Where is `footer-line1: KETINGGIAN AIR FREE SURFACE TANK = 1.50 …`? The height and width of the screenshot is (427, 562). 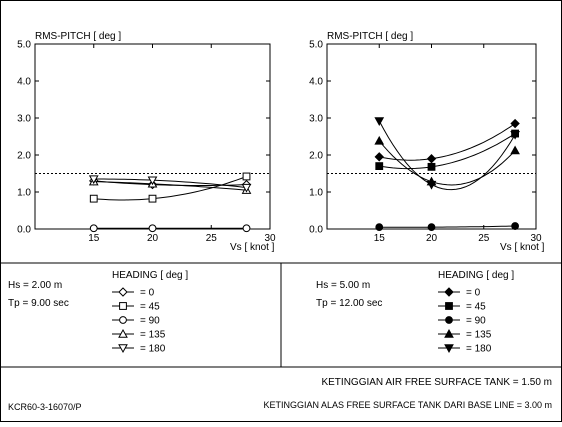
footer-line1: KETINGGIAN AIR FREE SURFACE TANK = 1.50 … is located at coordinates (436, 382).